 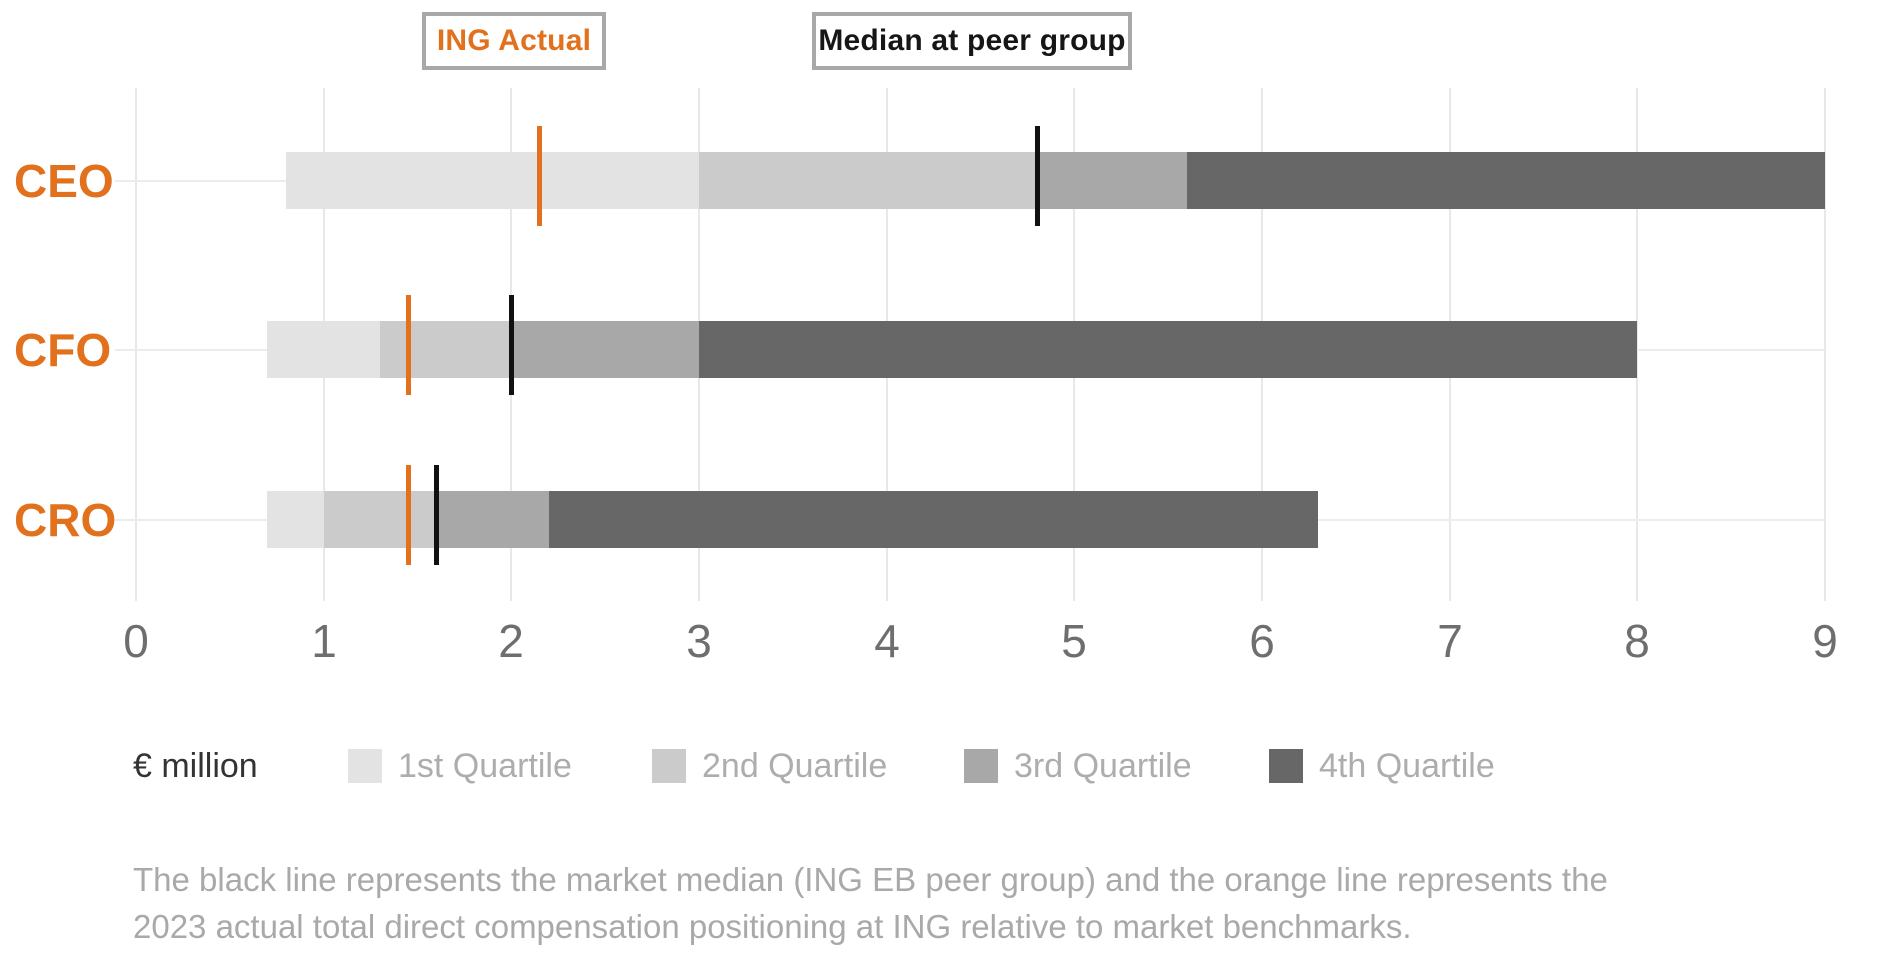 I want to click on x-axis-tick-label: 2, so click(x=511, y=641).